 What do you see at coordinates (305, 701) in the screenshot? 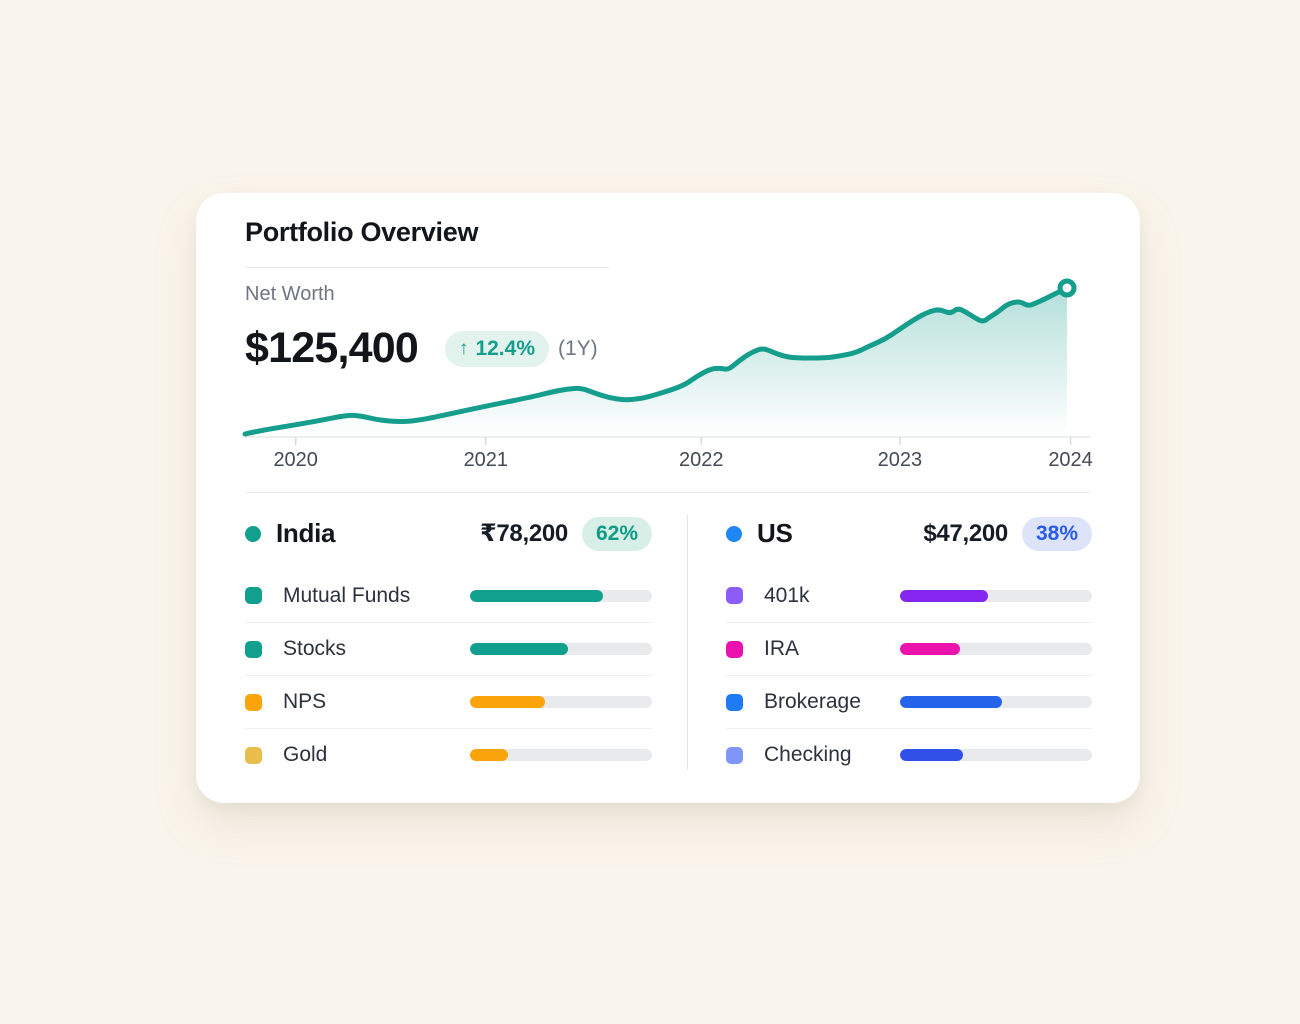
I see `row-label: NPS` at bounding box center [305, 701].